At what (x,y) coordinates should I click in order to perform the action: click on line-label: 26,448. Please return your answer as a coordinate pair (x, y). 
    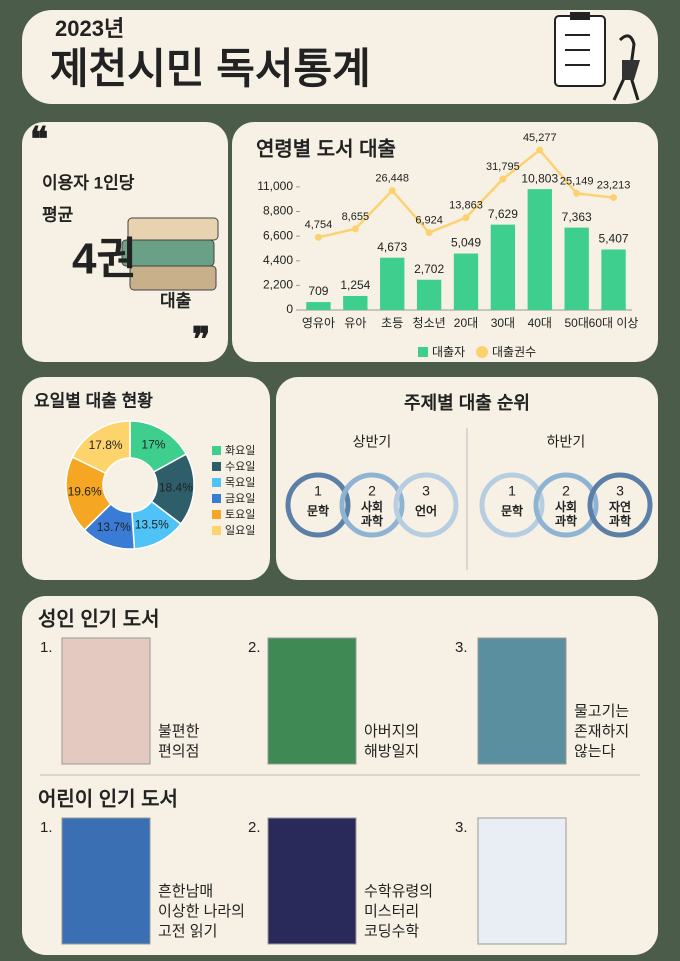
    Looking at the image, I should click on (392, 179).